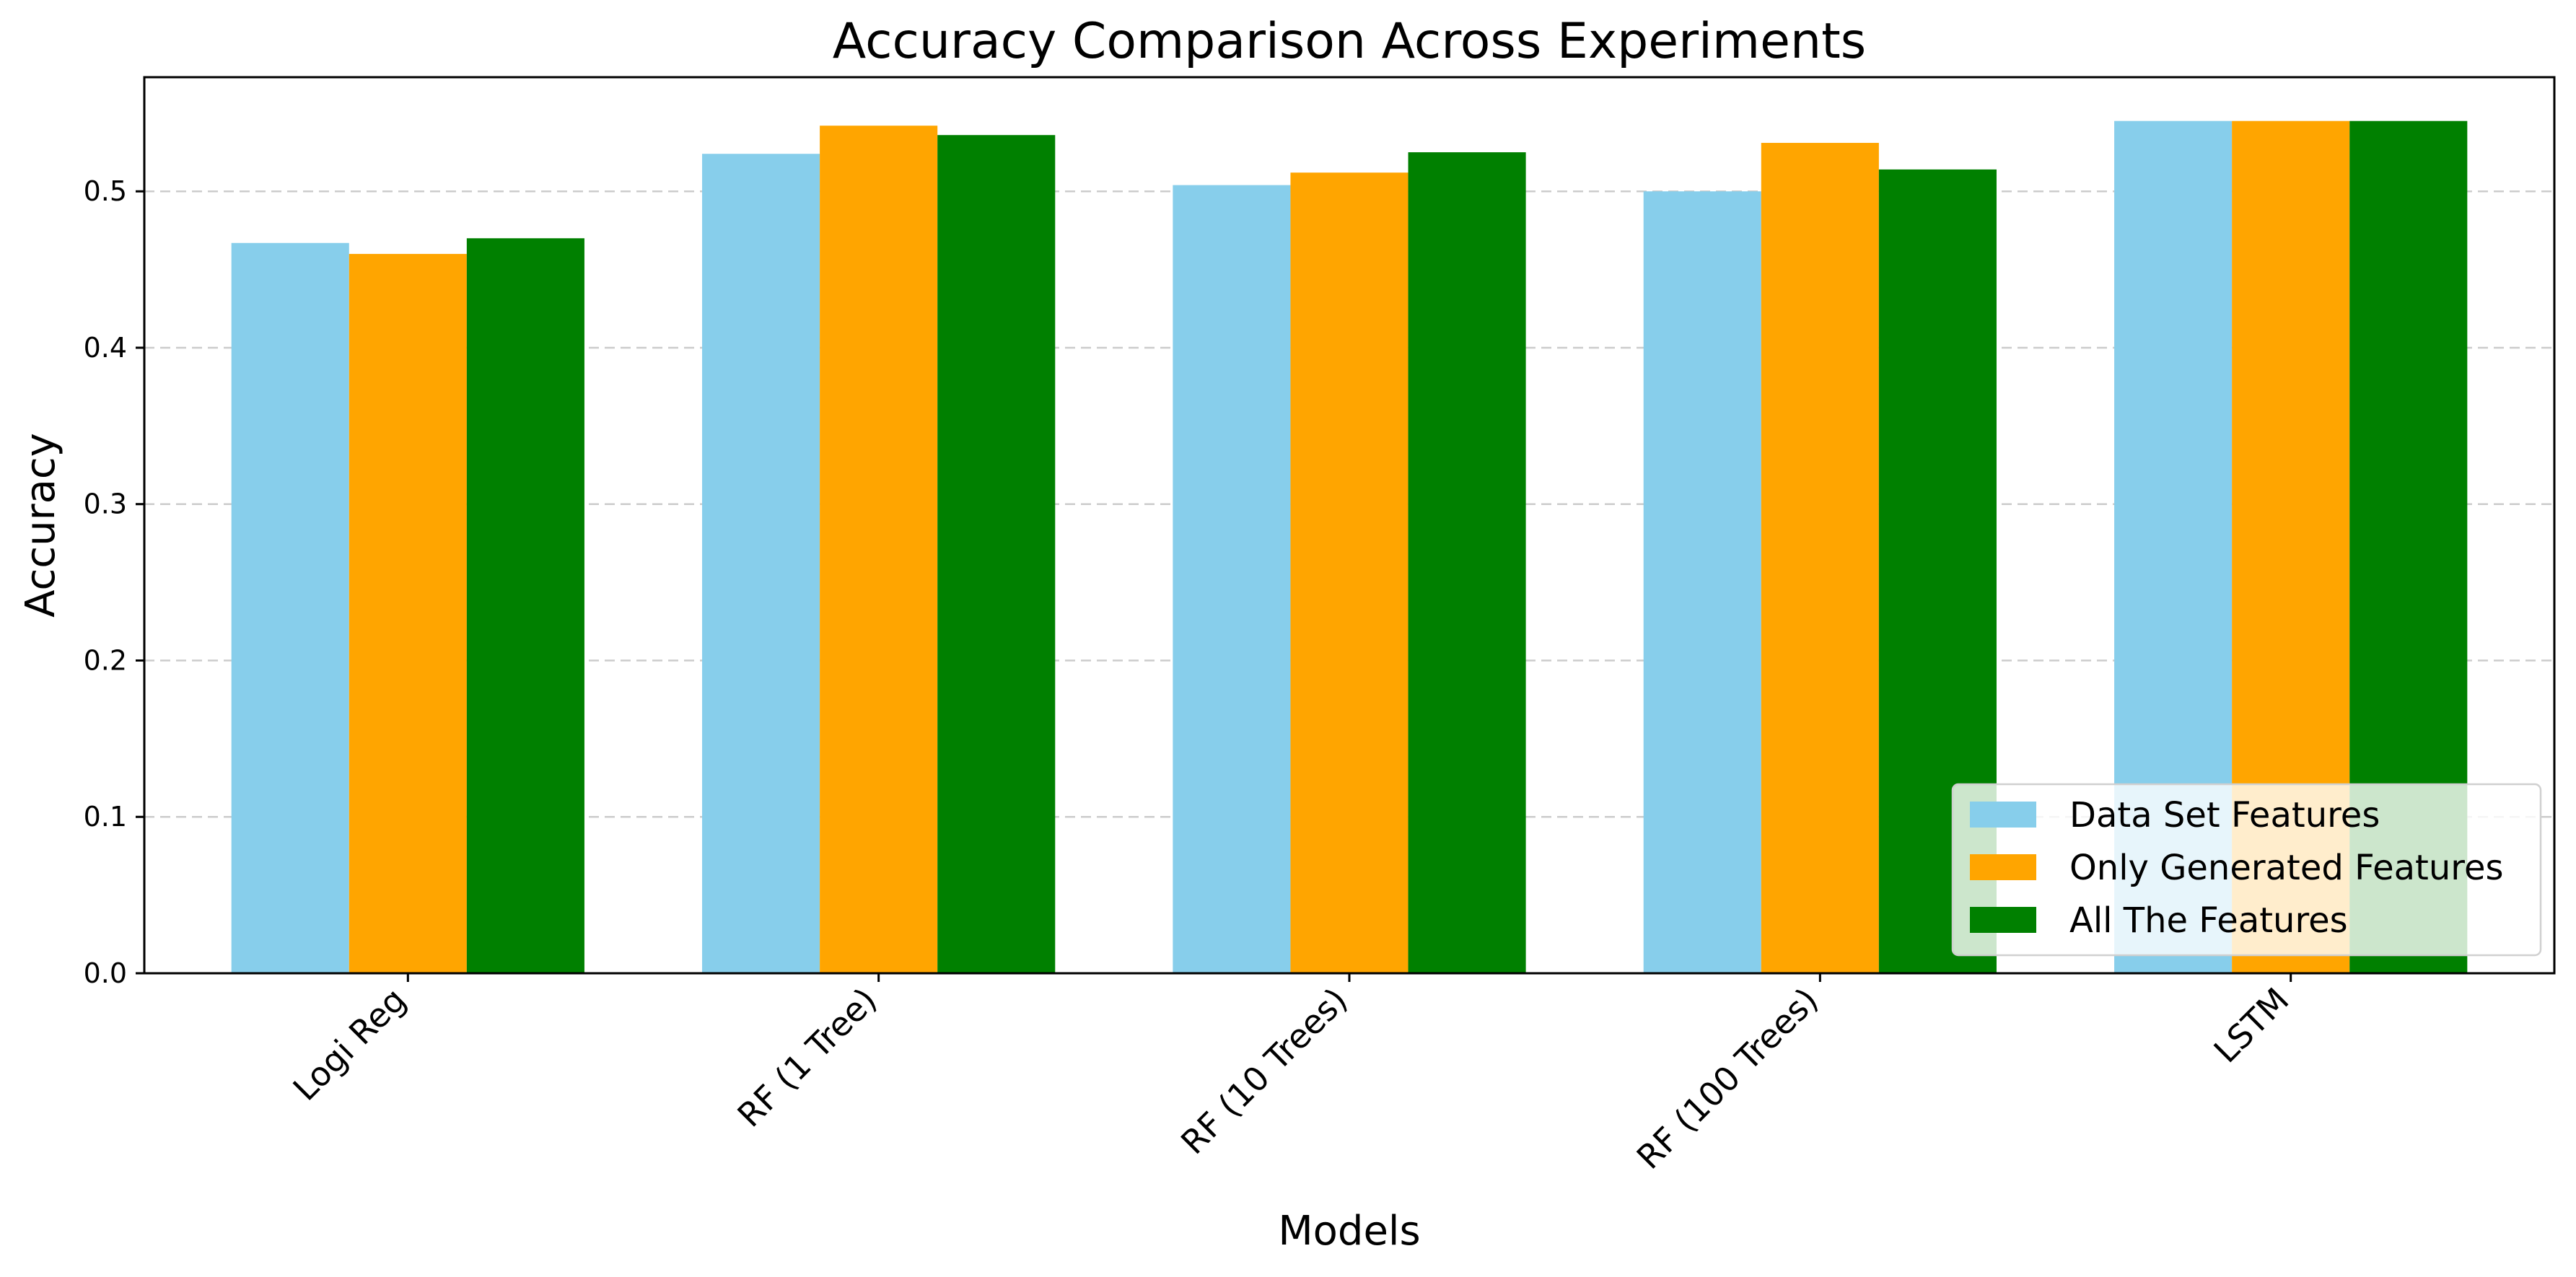 This screenshot has height=1277, width=2576. I want to click on y-tick-label: 0.3, so click(105, 504).